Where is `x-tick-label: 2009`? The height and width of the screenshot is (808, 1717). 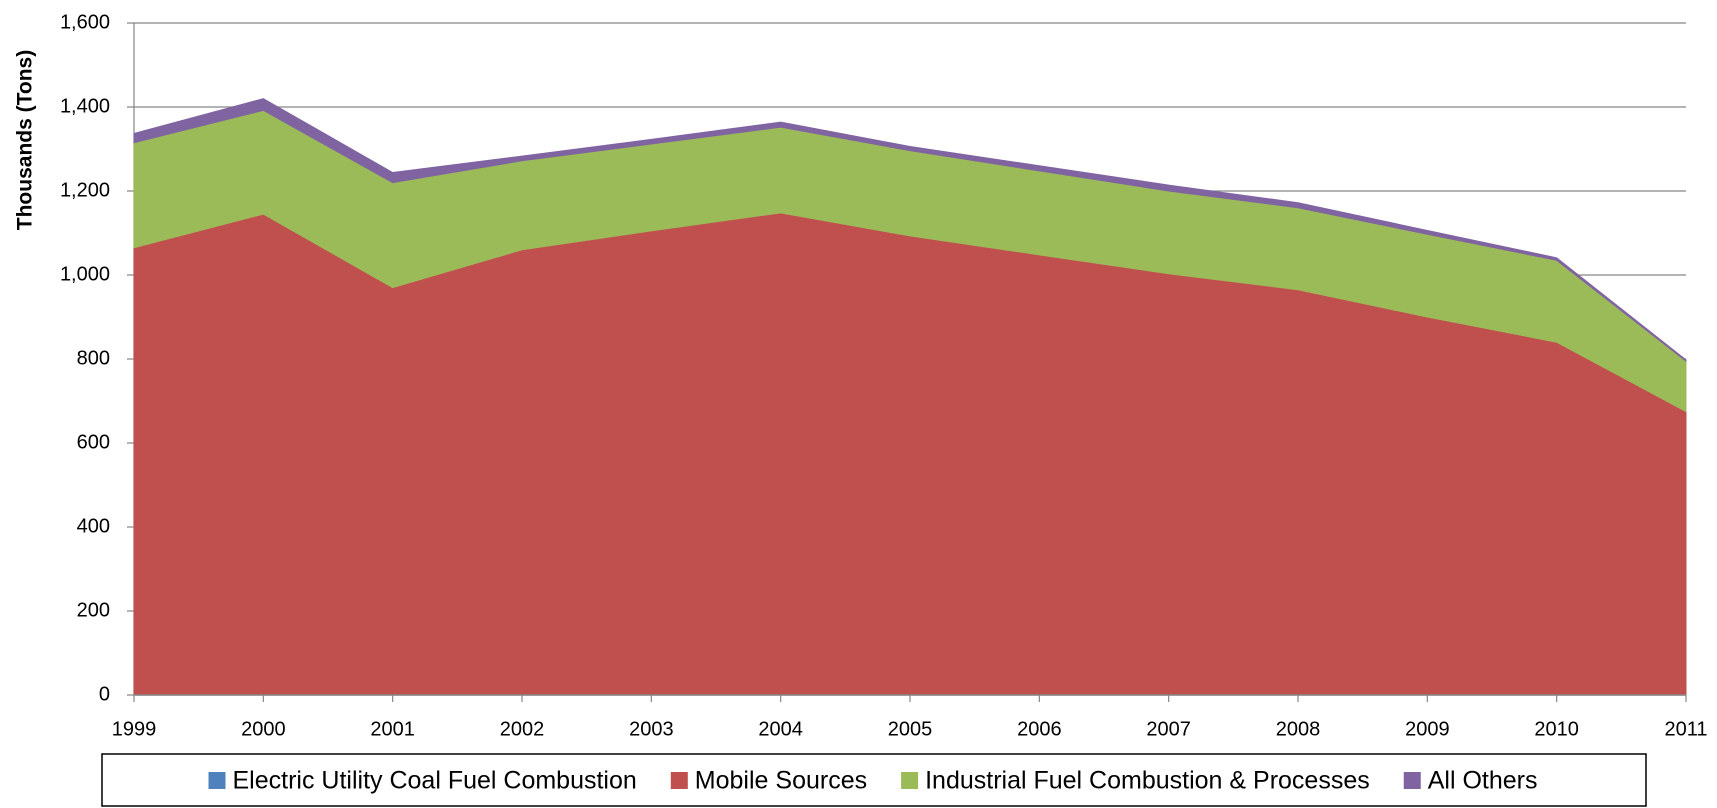
x-tick-label: 2009 is located at coordinates (1427, 729).